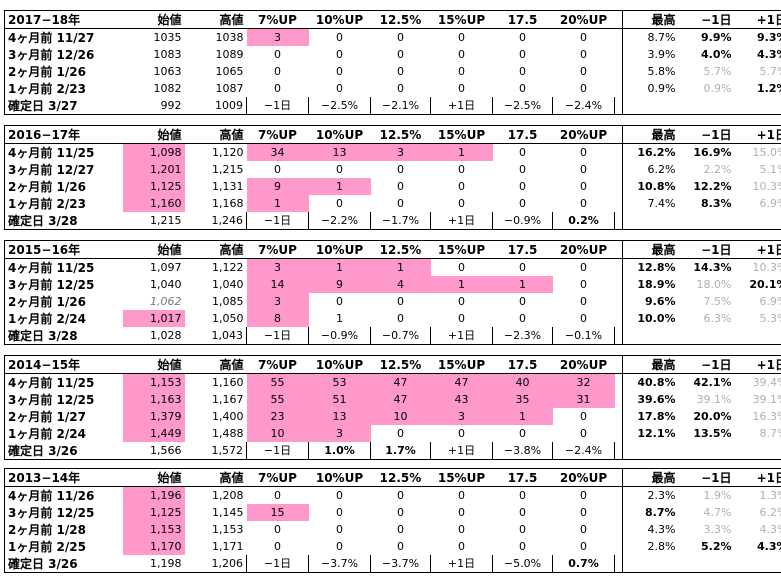  What do you see at coordinates (167, 88) in the screenshot?
I see `cell: 1082` at bounding box center [167, 88].